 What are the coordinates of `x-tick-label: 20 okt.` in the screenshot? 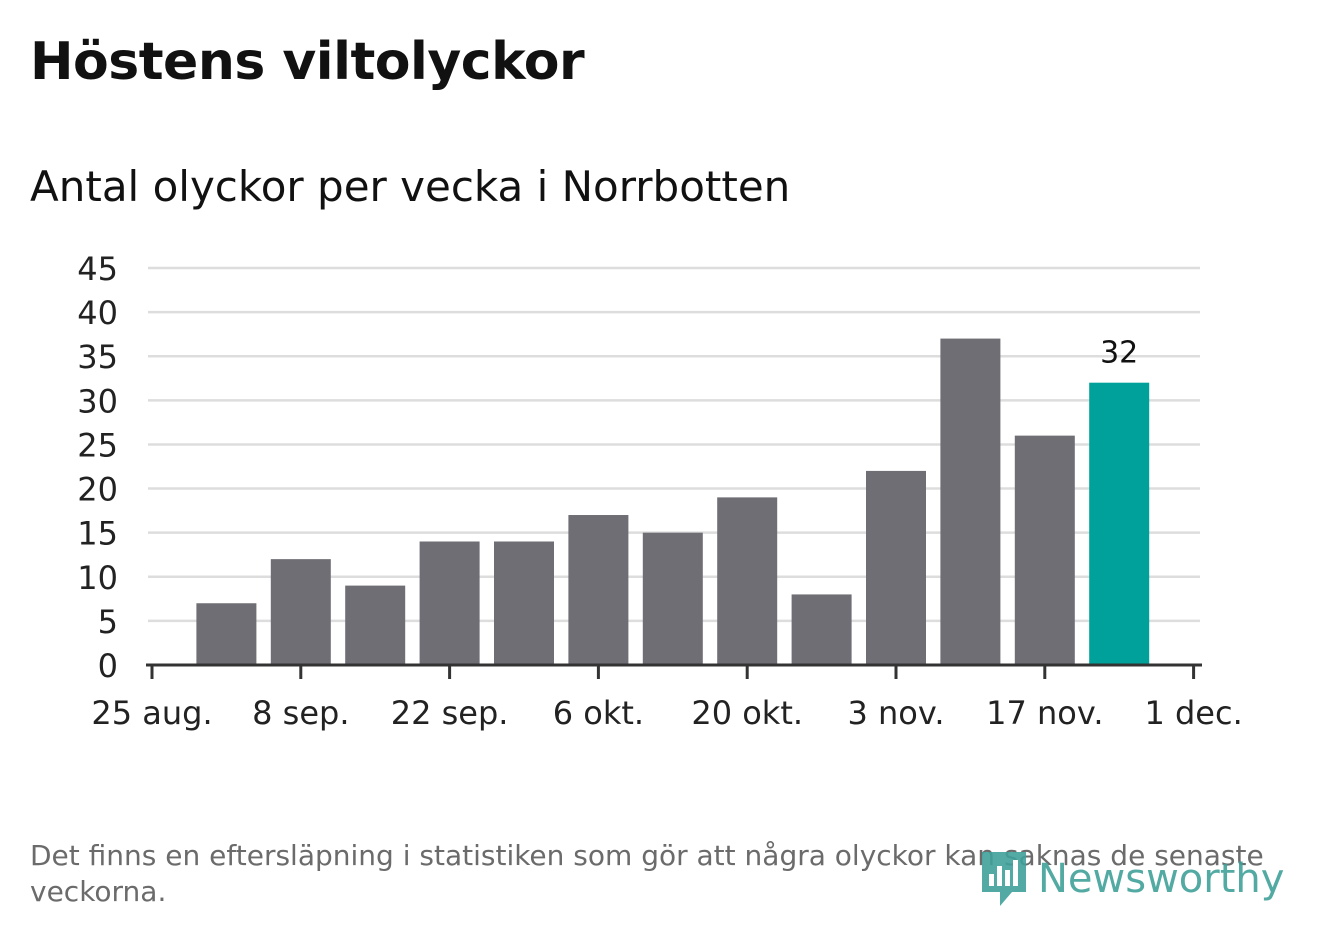 It's located at (747, 713).